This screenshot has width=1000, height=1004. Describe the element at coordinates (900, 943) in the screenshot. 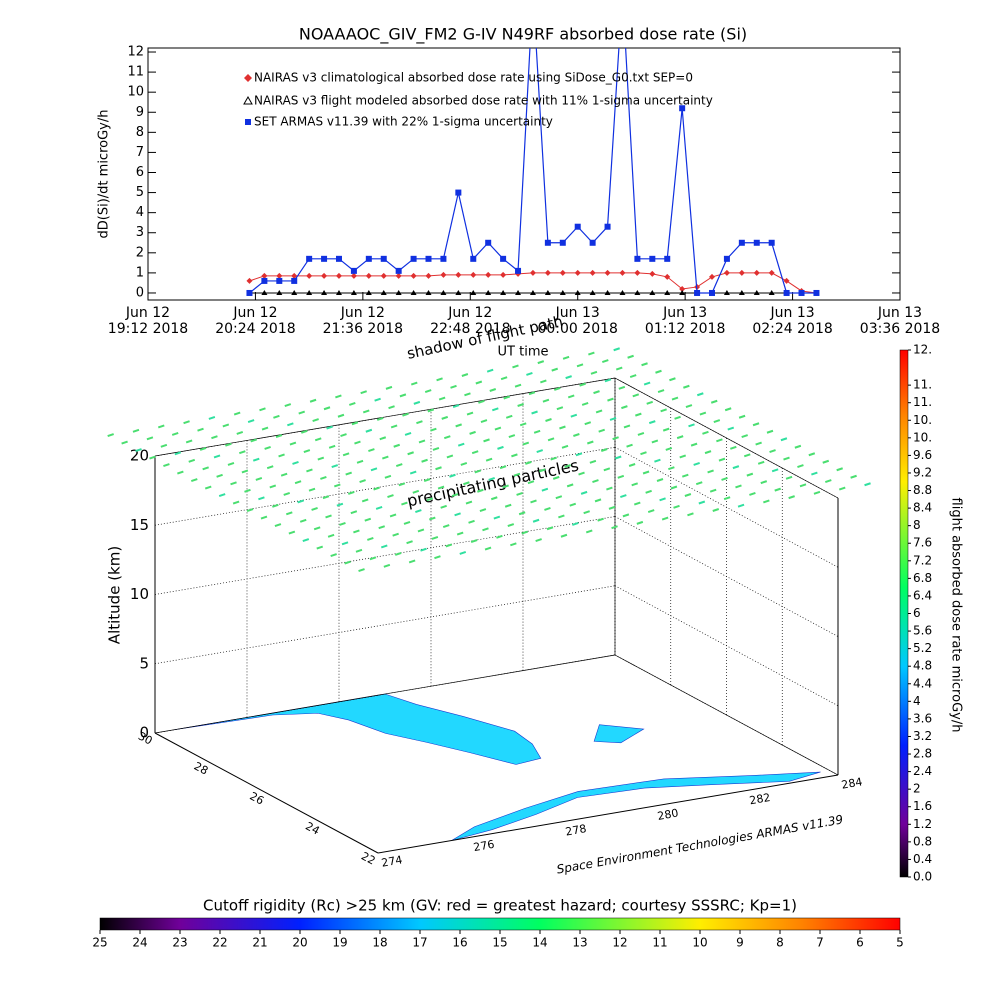

I see `colorbar-tick-label: 5` at that location.